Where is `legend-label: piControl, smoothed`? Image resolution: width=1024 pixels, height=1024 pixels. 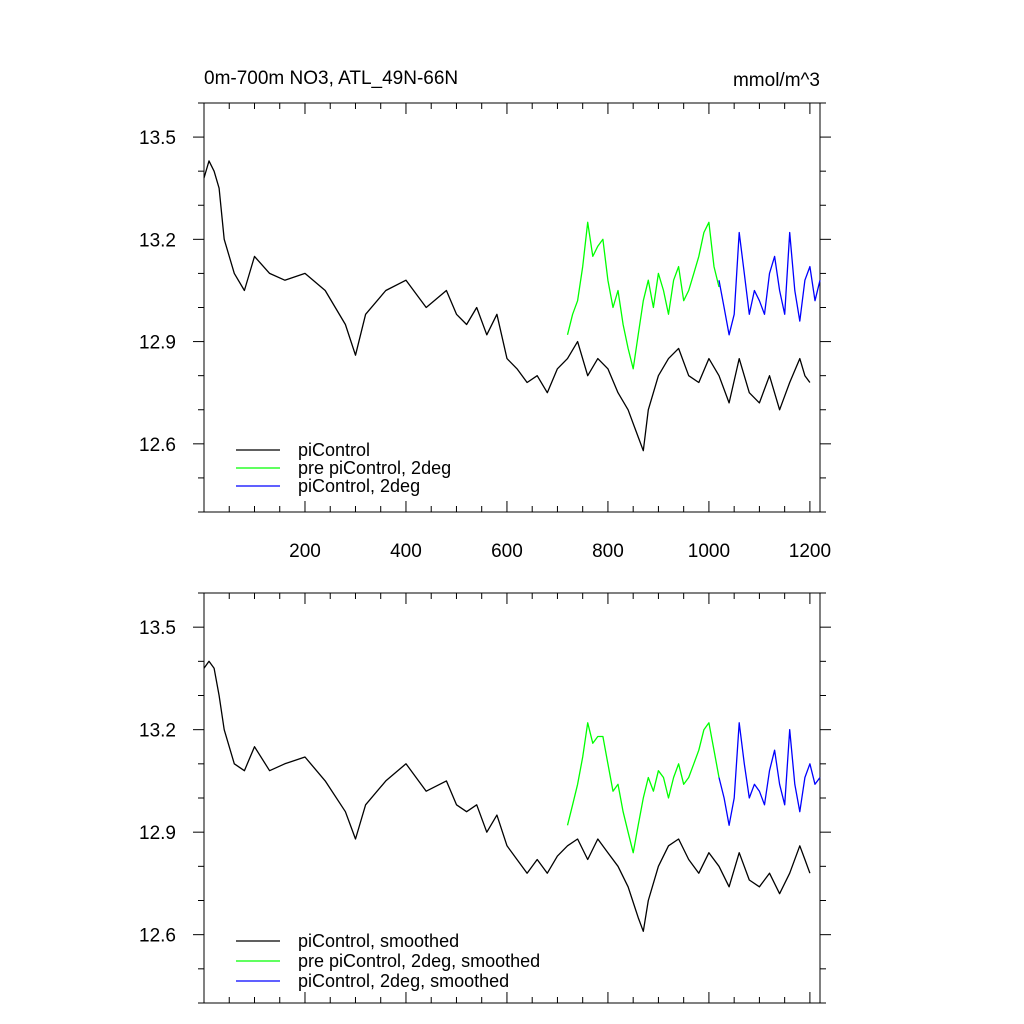
legend-label: piControl, smoothed is located at coordinates (378, 941).